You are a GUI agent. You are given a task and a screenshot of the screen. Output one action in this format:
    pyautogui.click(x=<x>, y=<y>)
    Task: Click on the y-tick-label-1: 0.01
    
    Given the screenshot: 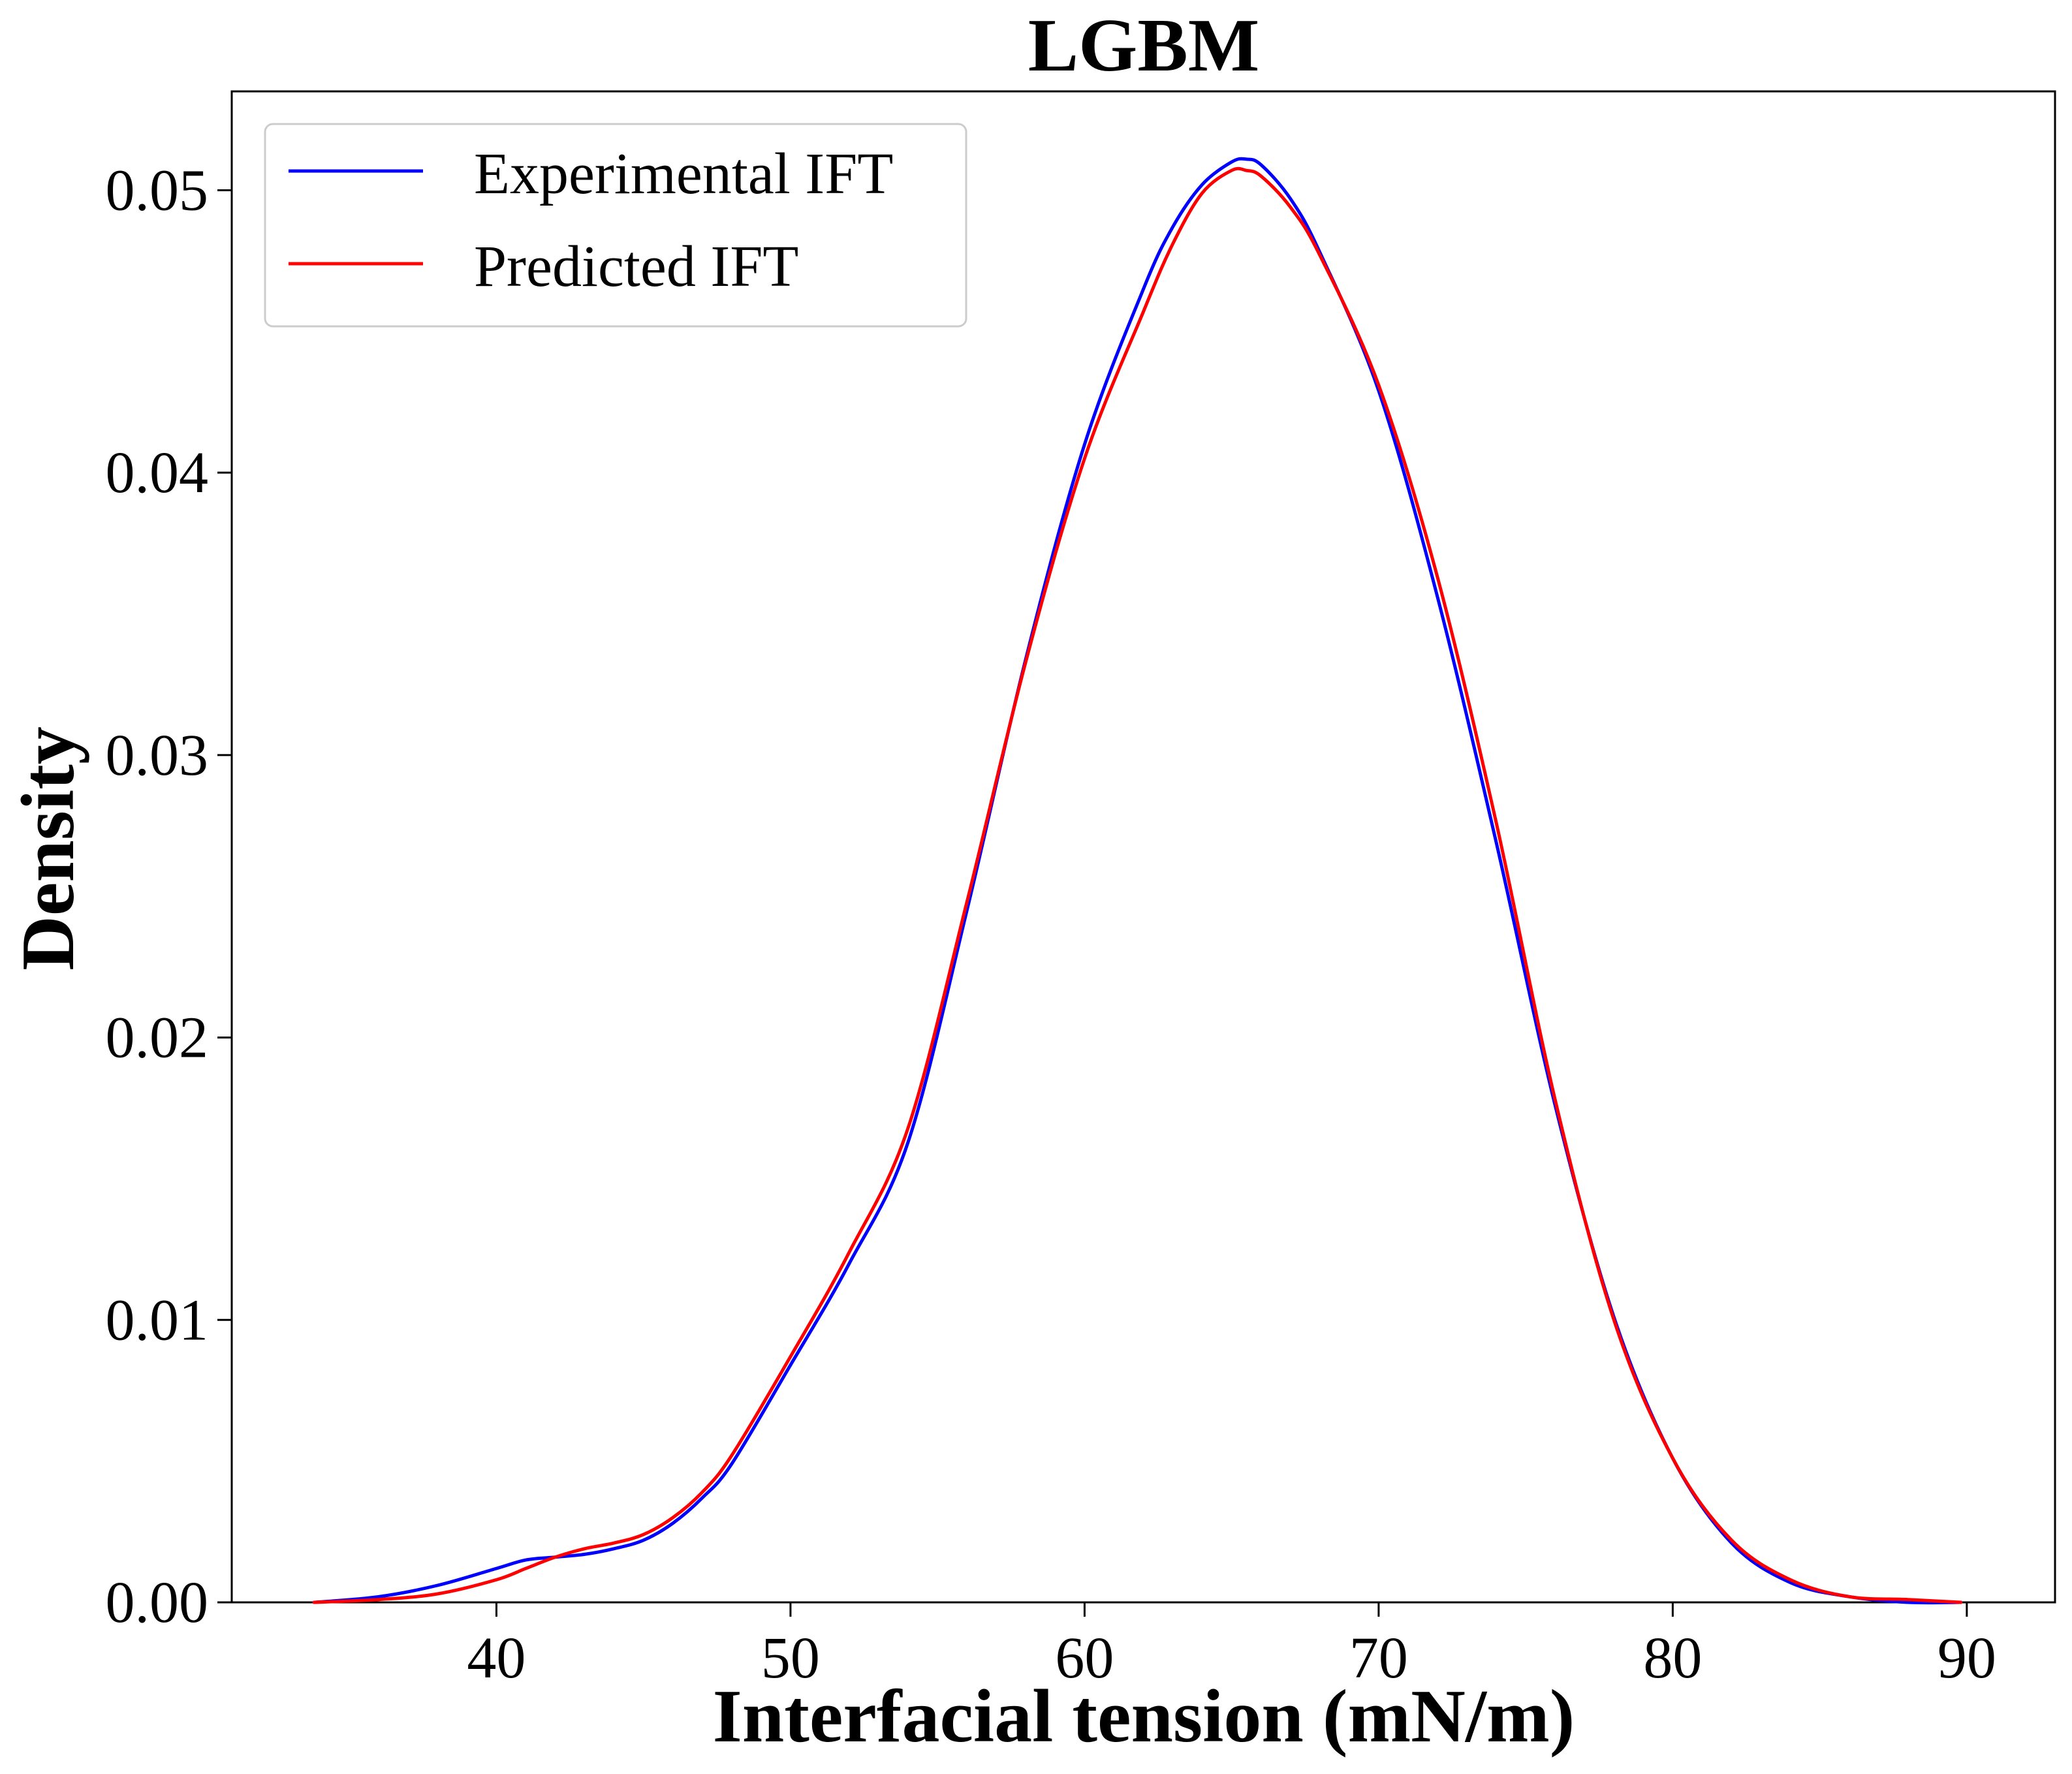 What is the action you would take?
    pyautogui.click(x=157, y=1320)
    